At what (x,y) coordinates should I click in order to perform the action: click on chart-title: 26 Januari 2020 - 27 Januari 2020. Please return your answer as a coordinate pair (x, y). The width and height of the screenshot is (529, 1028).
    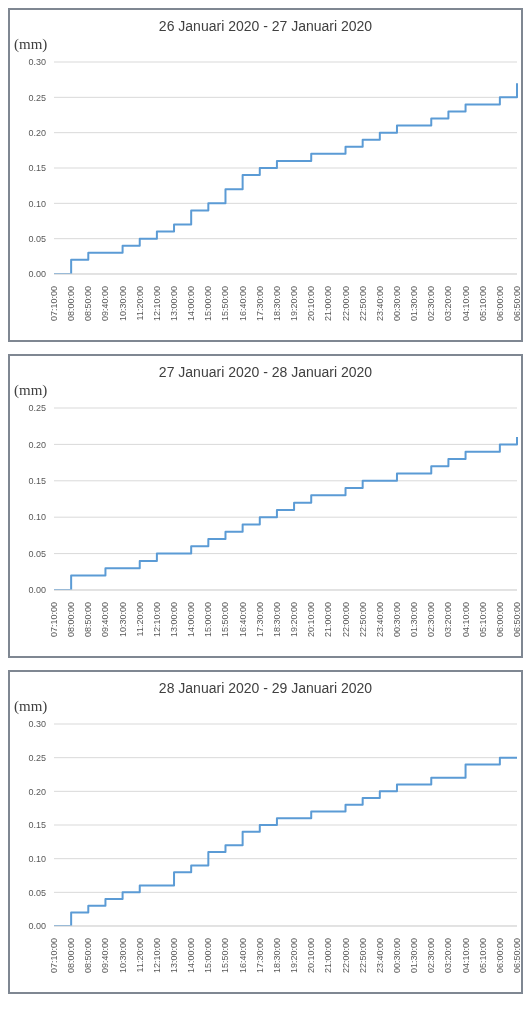
    Looking at the image, I should click on (265, 26).